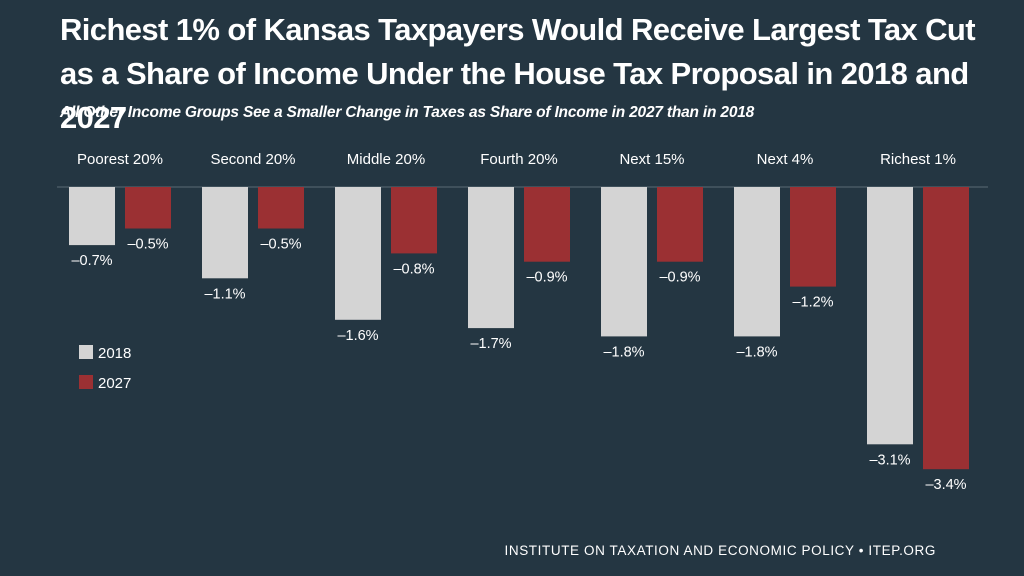  I want to click on data-label-2018: –0.7%, so click(91, 261).